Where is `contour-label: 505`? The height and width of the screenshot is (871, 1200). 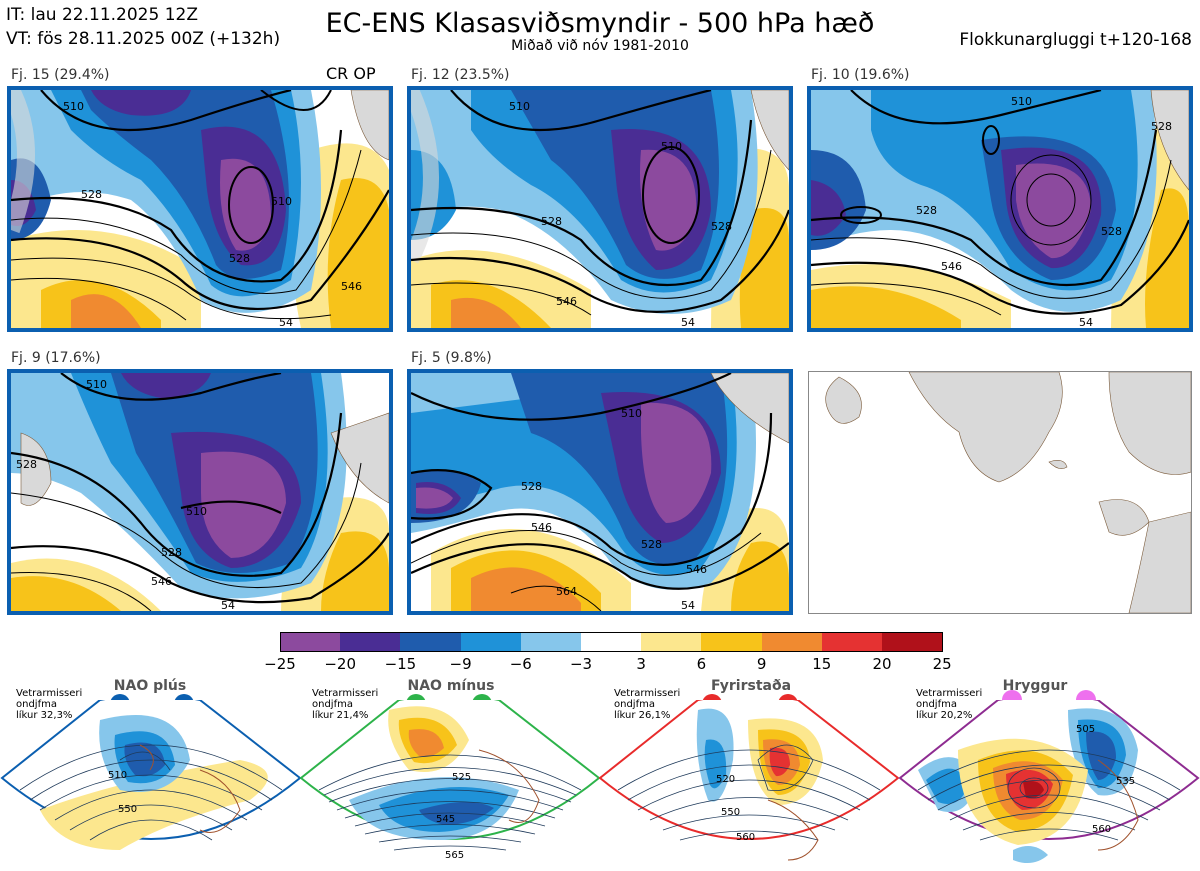 contour-label: 505 is located at coordinates (1085, 729).